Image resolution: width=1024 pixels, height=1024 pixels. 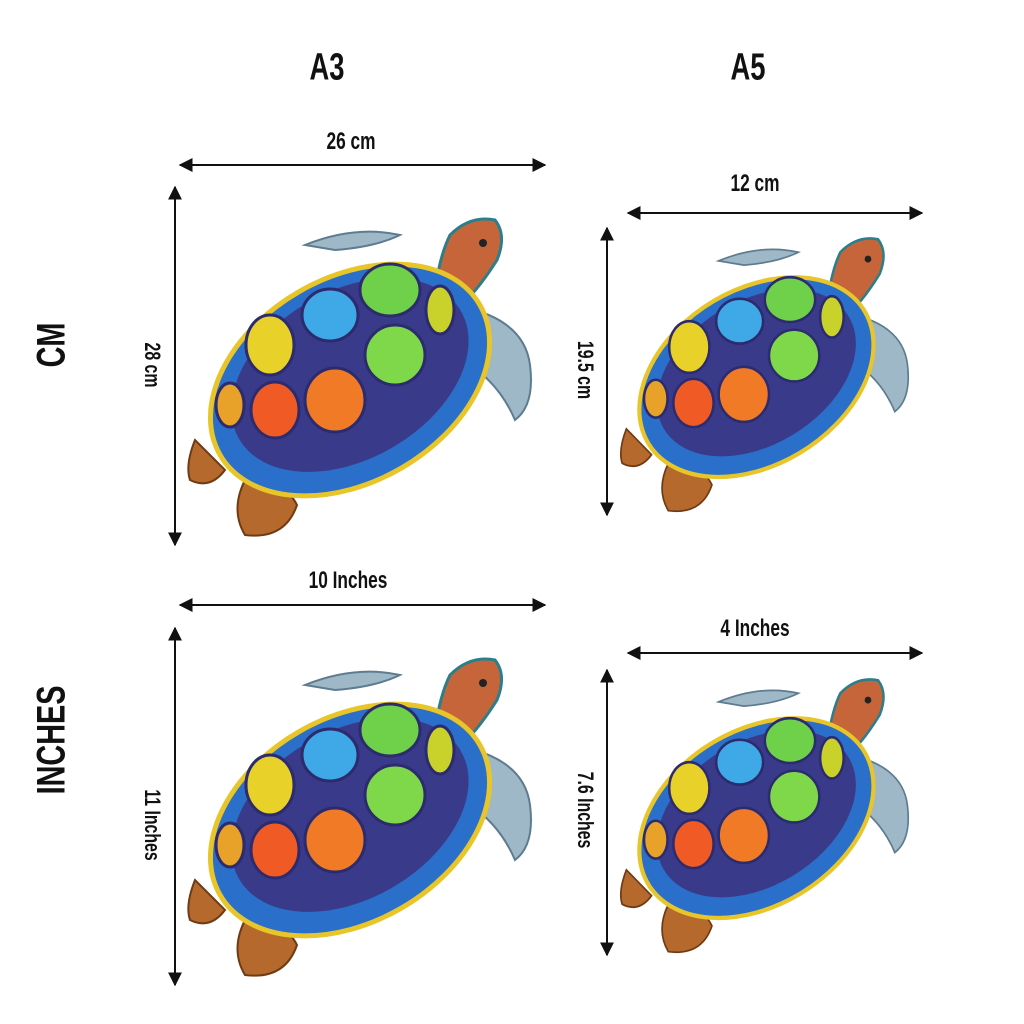 What do you see at coordinates (585, 810) in the screenshot?
I see `in-a5-height-label: 7.6 Inches` at bounding box center [585, 810].